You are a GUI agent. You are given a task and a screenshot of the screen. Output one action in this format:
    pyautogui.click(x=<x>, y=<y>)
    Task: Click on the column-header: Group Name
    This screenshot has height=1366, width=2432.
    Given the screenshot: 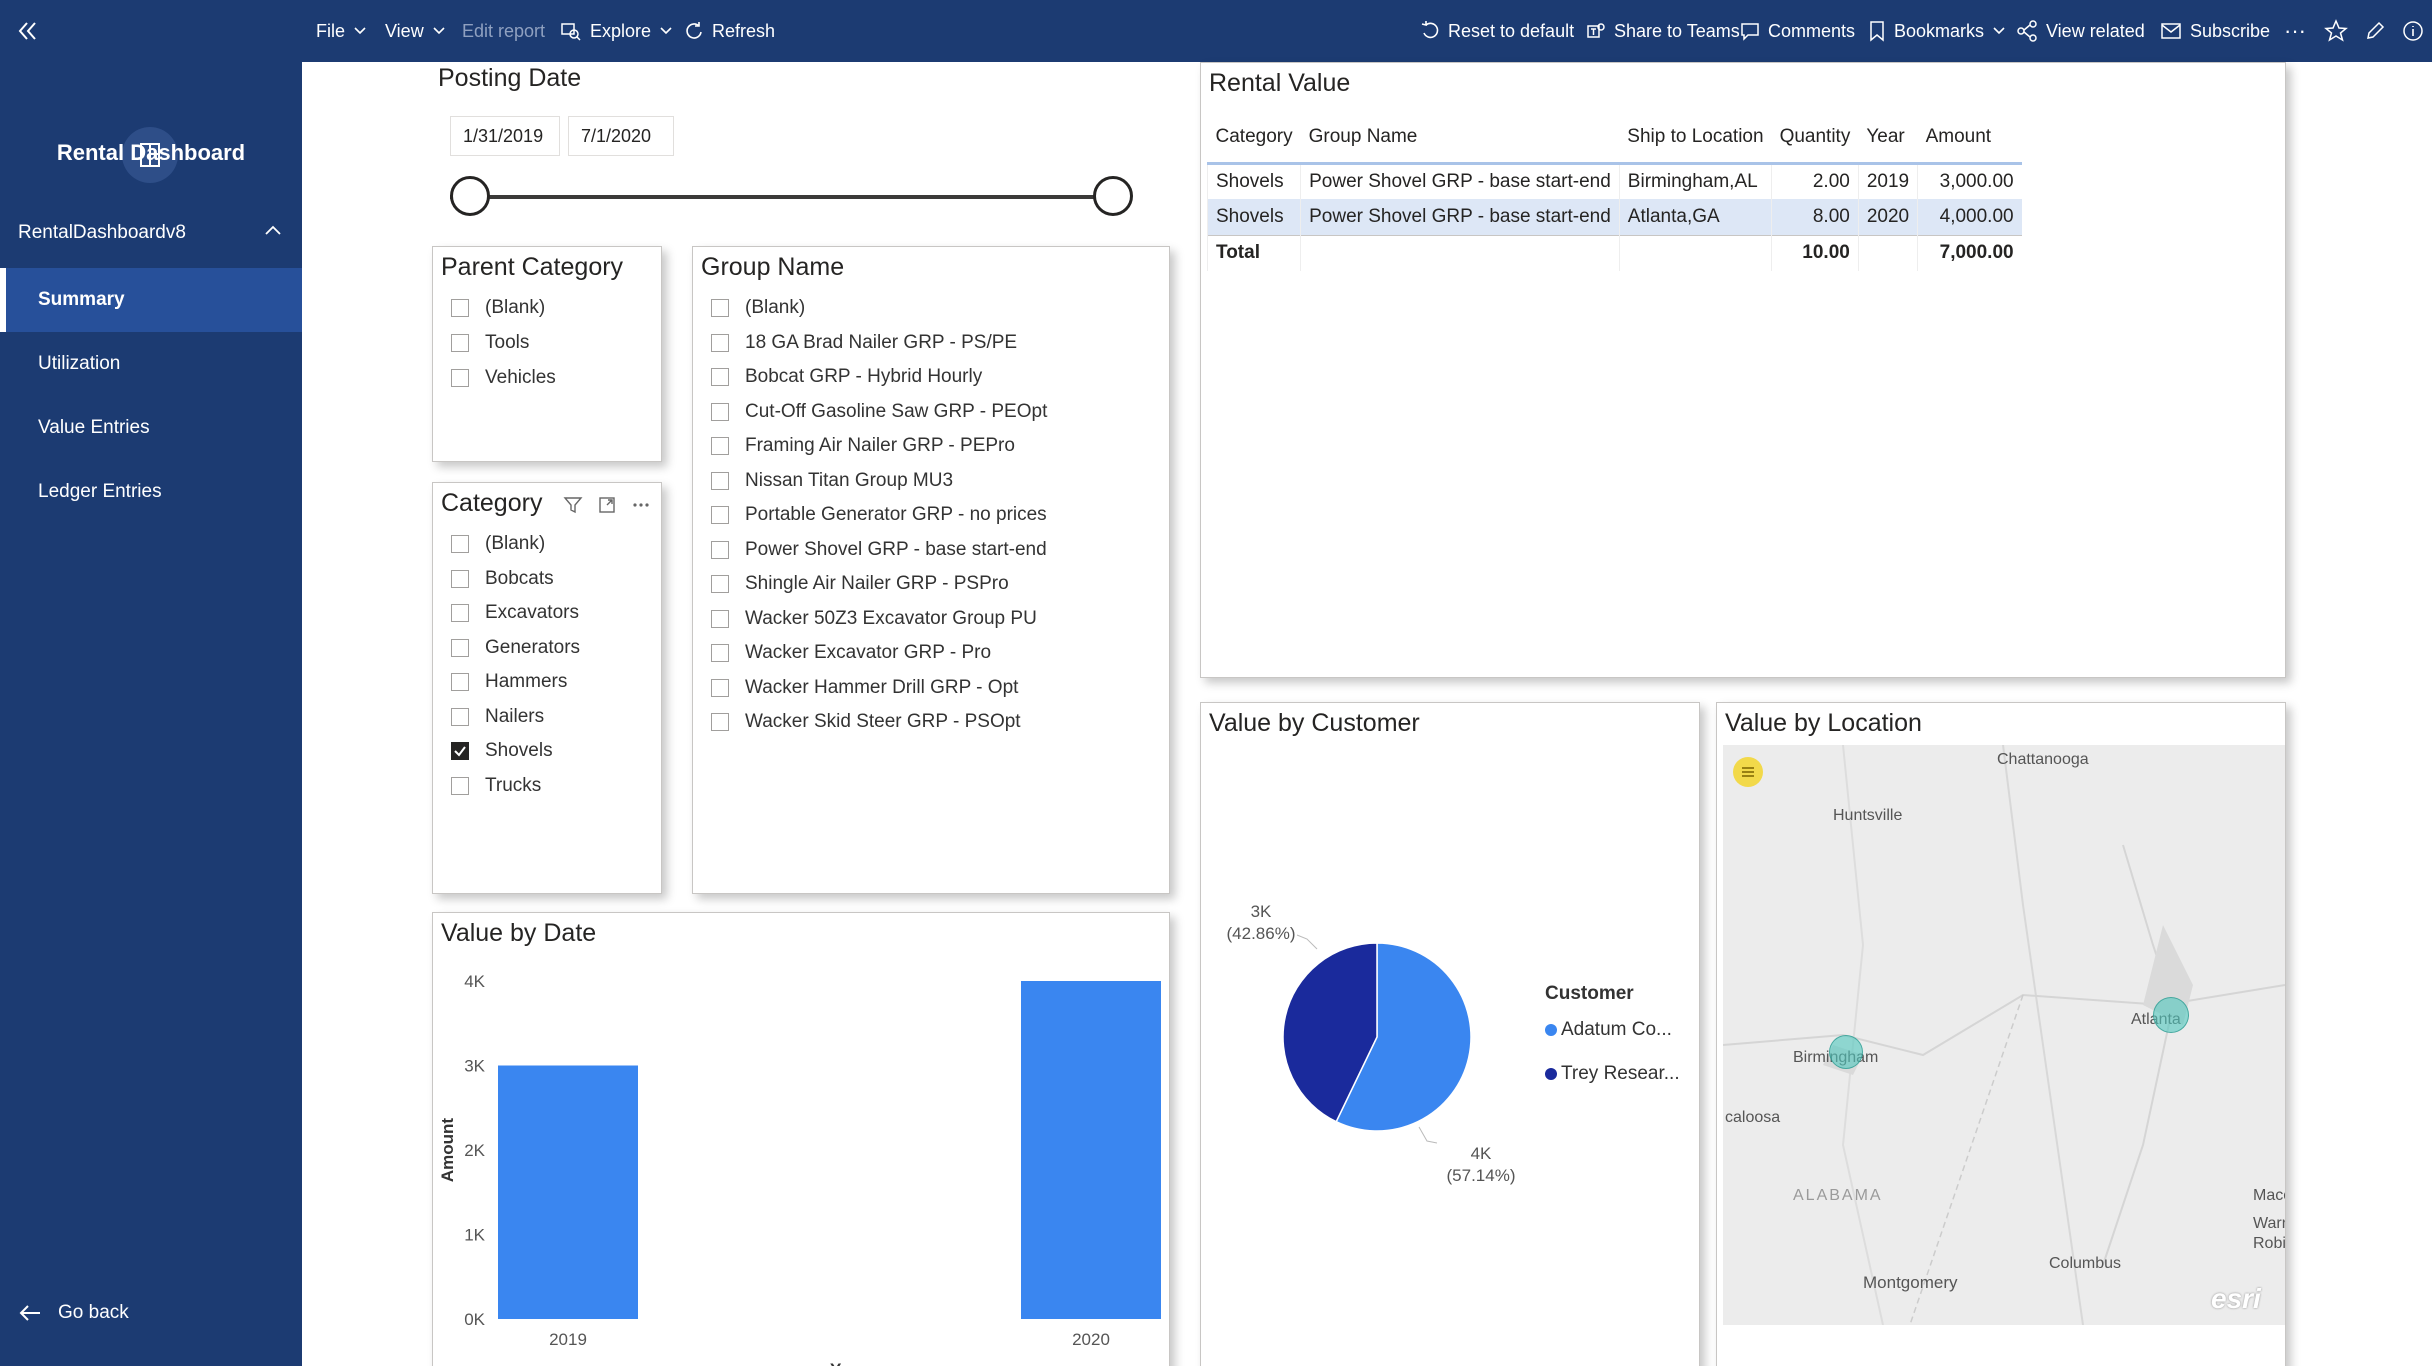 What is the action you would take?
    pyautogui.click(x=1460, y=139)
    